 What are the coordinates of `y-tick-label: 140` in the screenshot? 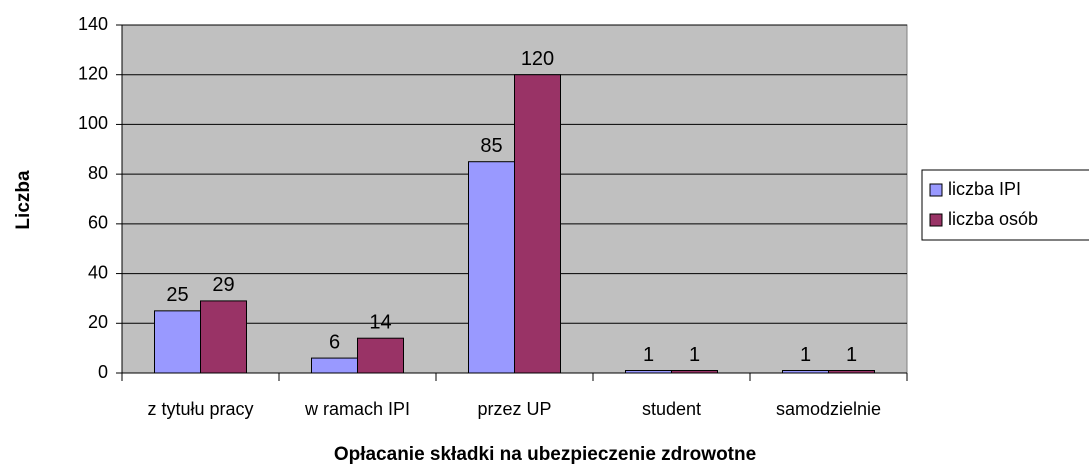 It's located at (93, 24).